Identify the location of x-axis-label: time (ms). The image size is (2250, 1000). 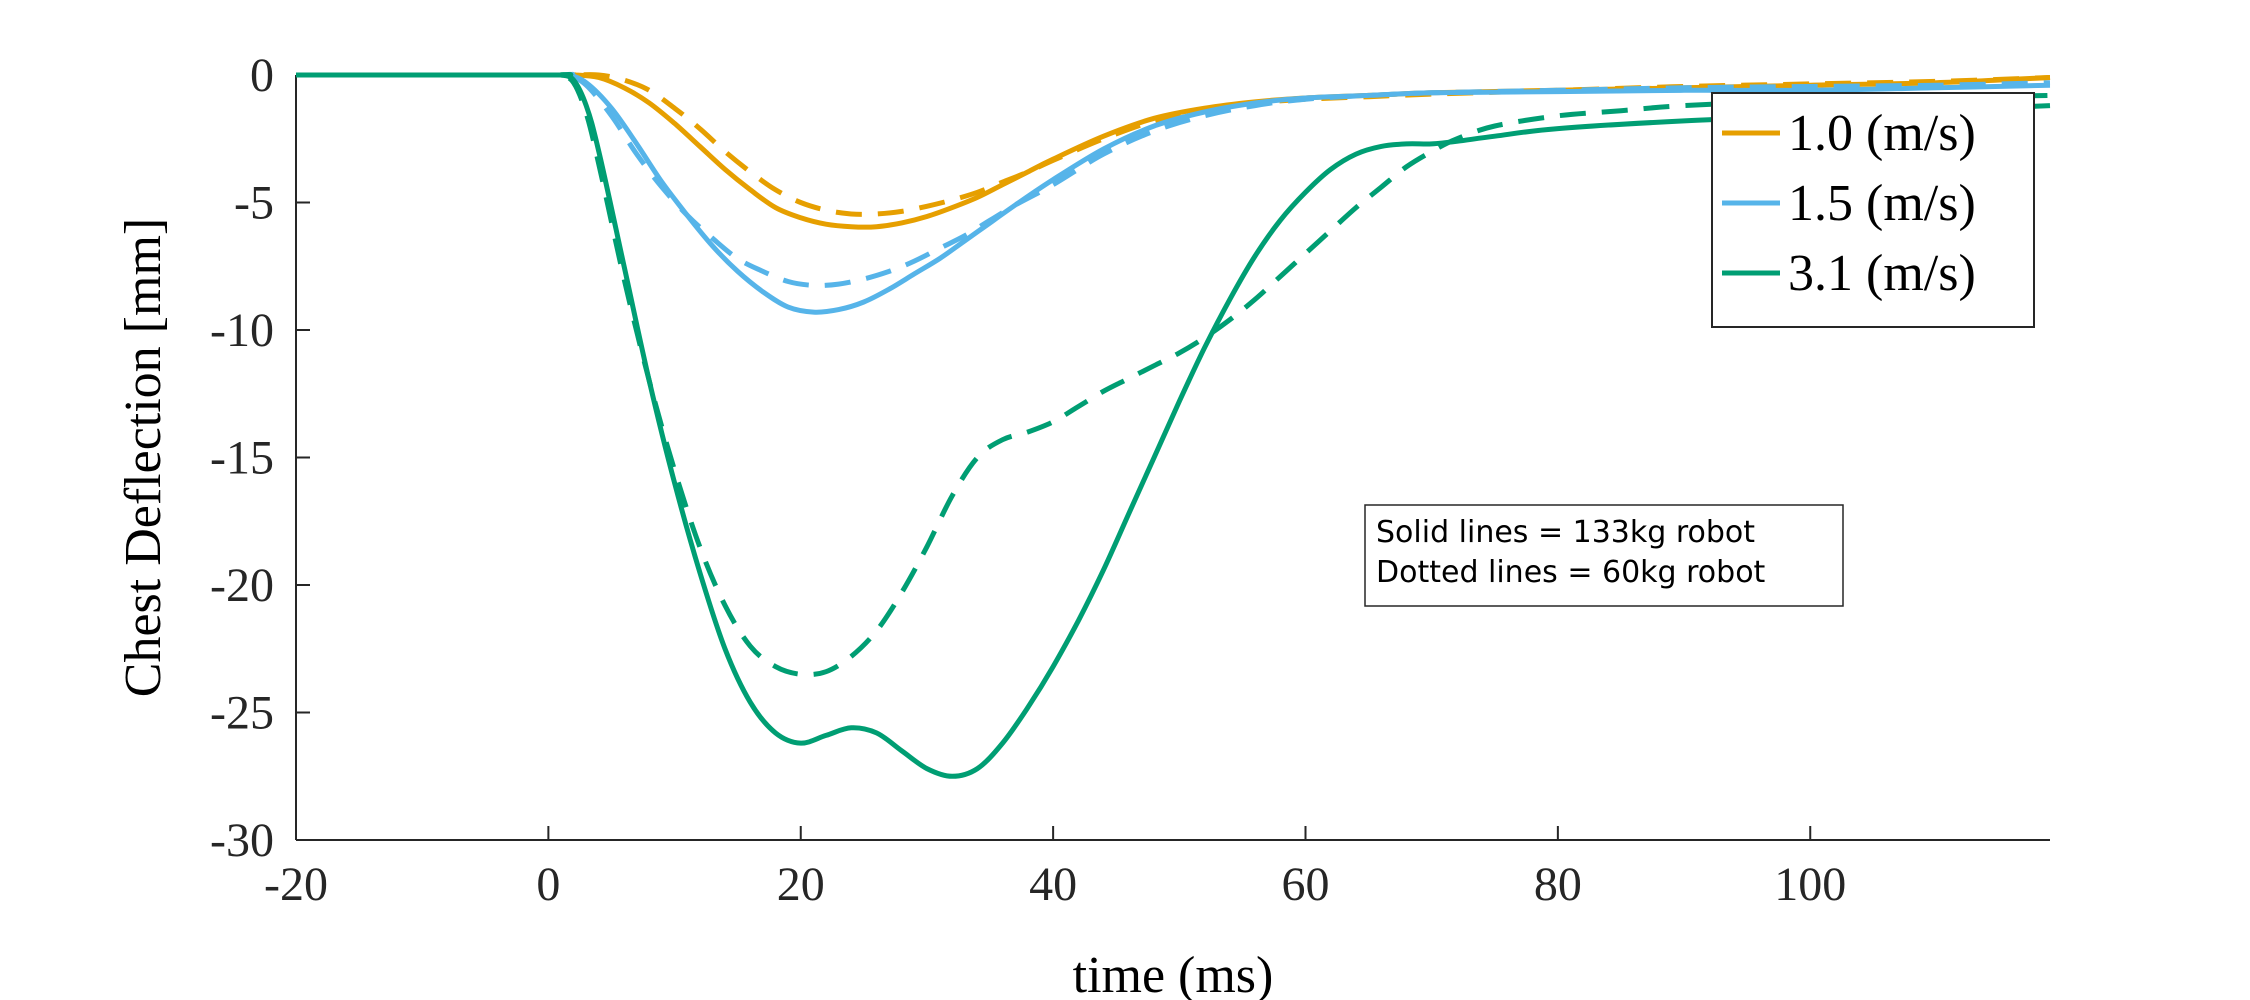
(1173, 973).